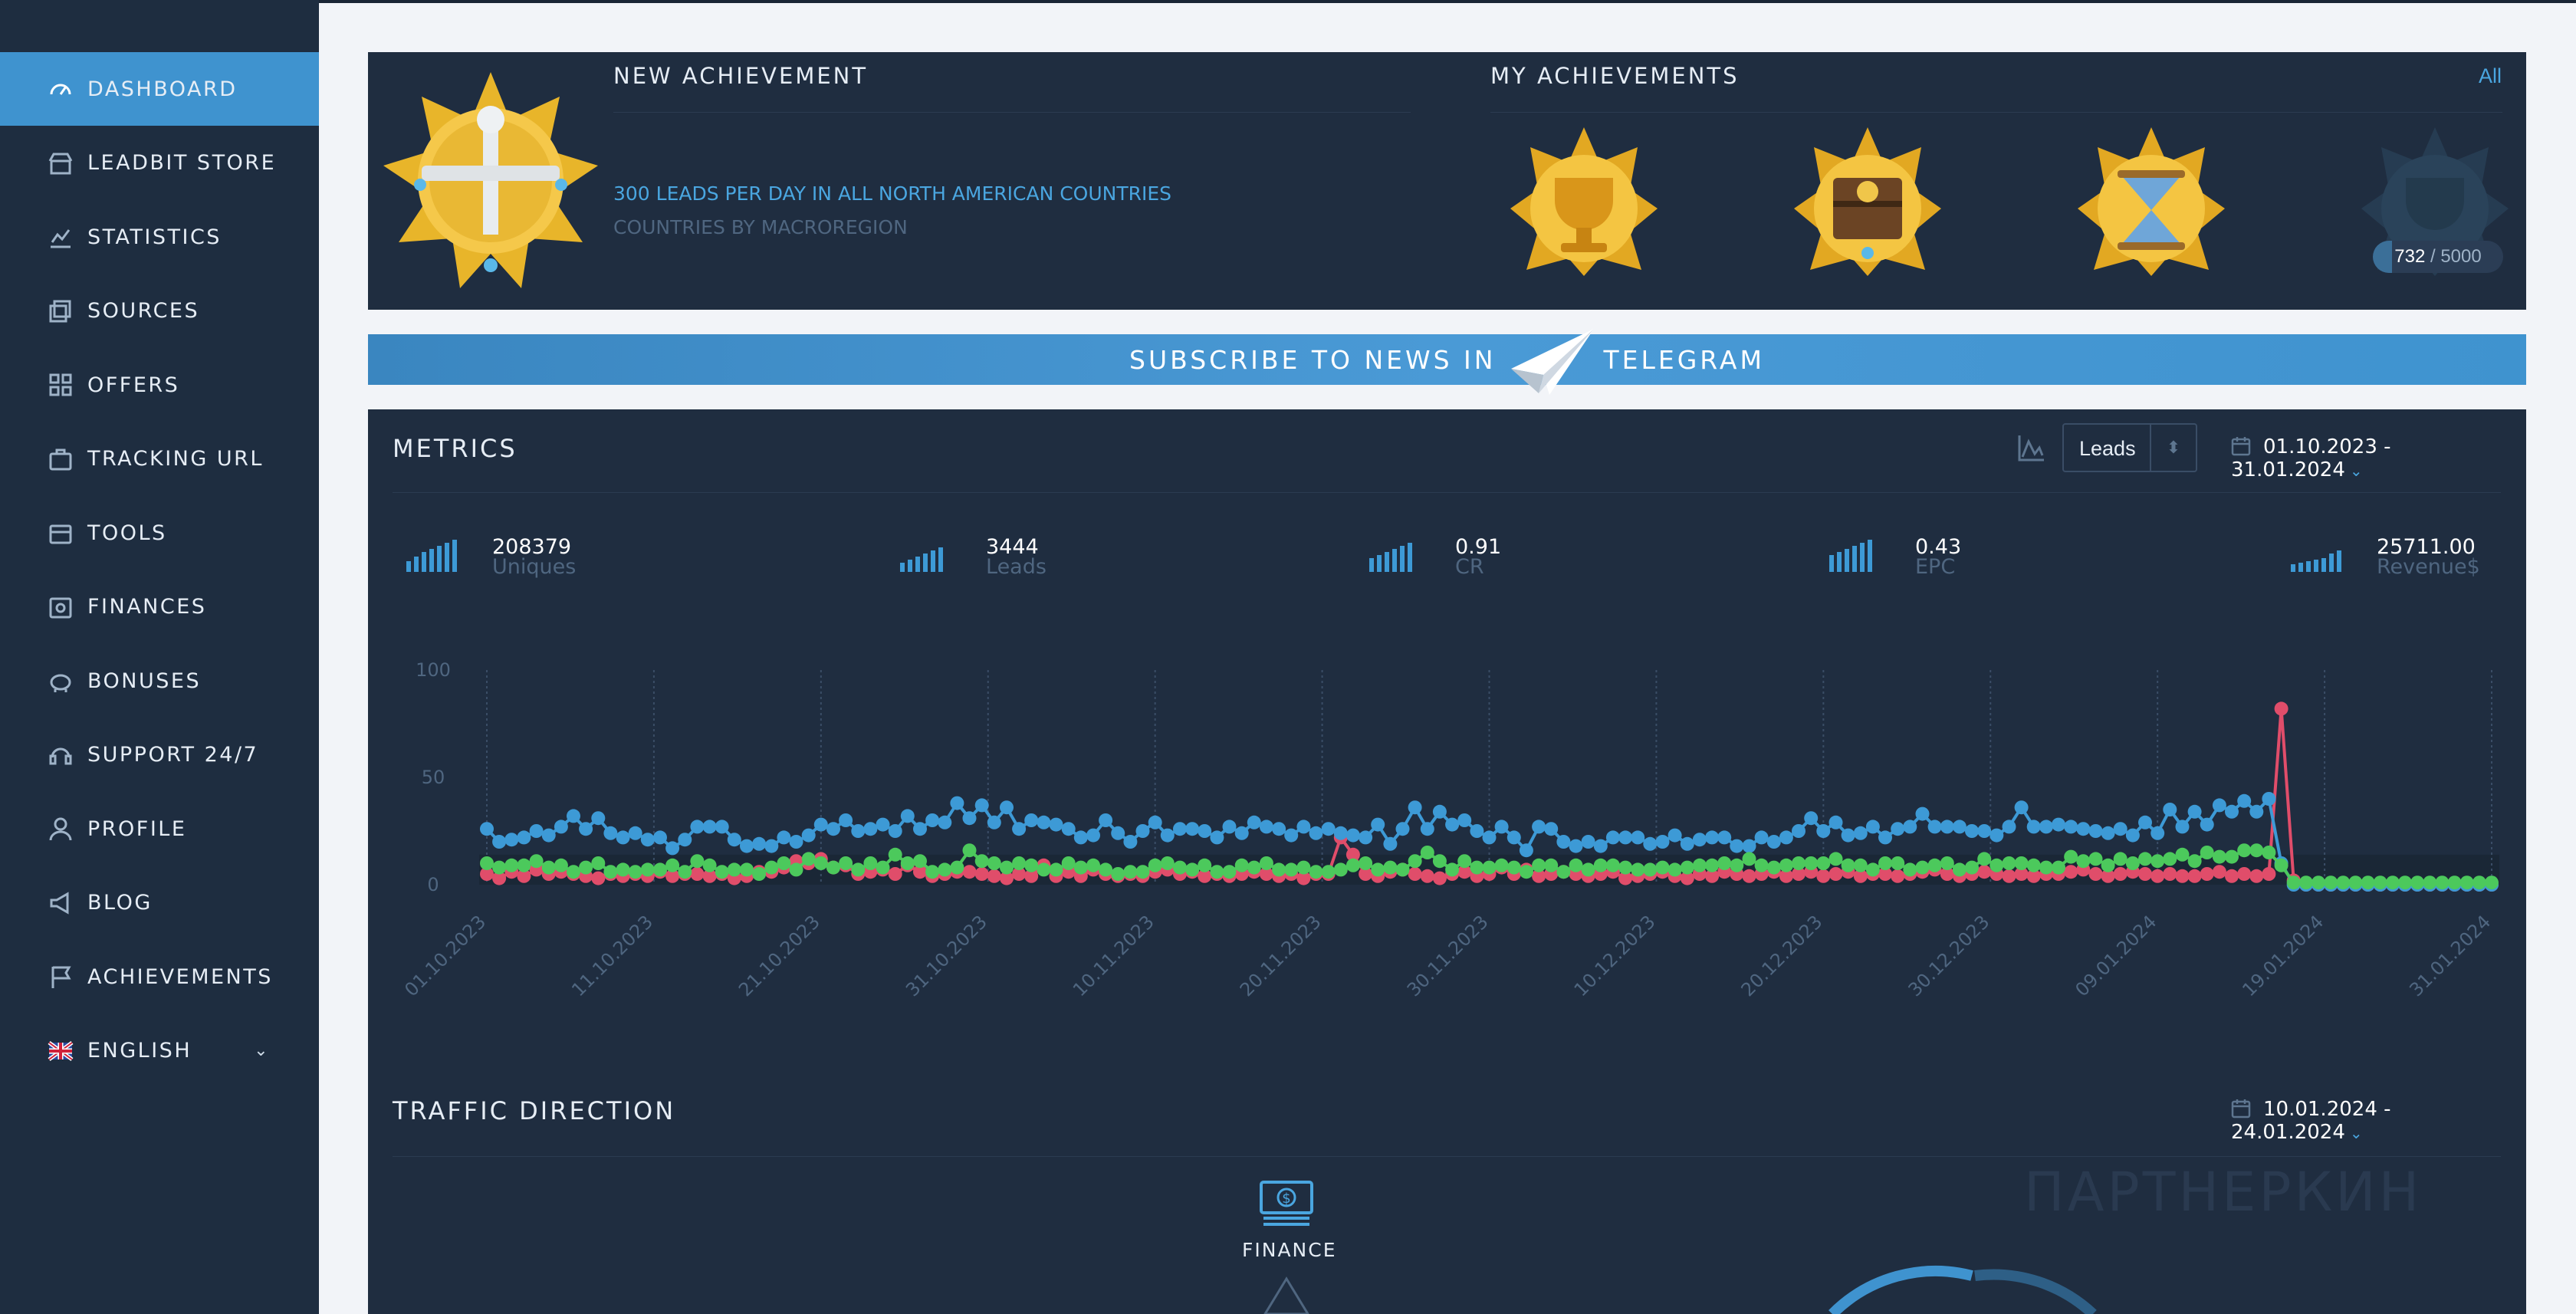 This screenshot has height=1314, width=2576. I want to click on sidebar-item-bonuses: BONUSES, so click(159, 681).